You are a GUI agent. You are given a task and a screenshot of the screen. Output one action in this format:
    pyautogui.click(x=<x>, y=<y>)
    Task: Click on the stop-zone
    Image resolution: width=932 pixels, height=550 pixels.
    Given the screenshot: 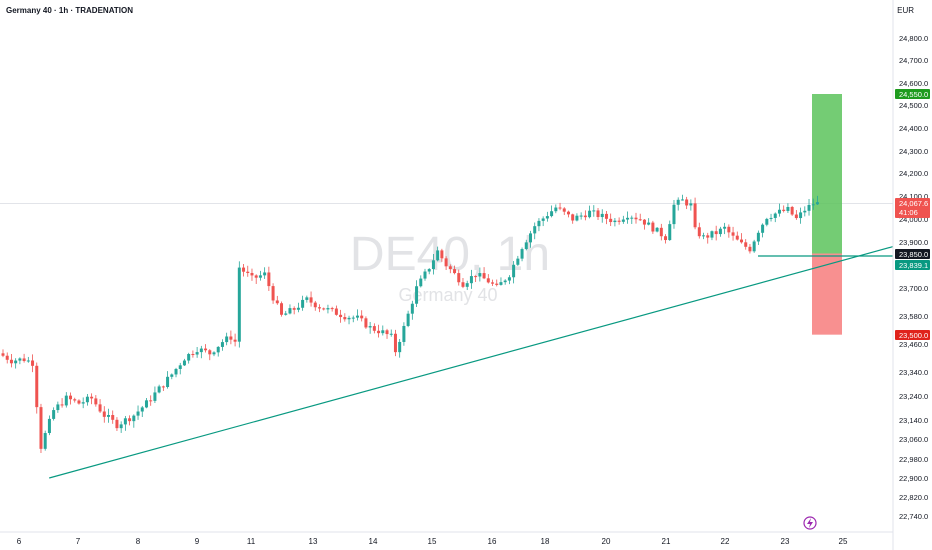 What is the action you would take?
    pyautogui.click(x=827, y=294)
    